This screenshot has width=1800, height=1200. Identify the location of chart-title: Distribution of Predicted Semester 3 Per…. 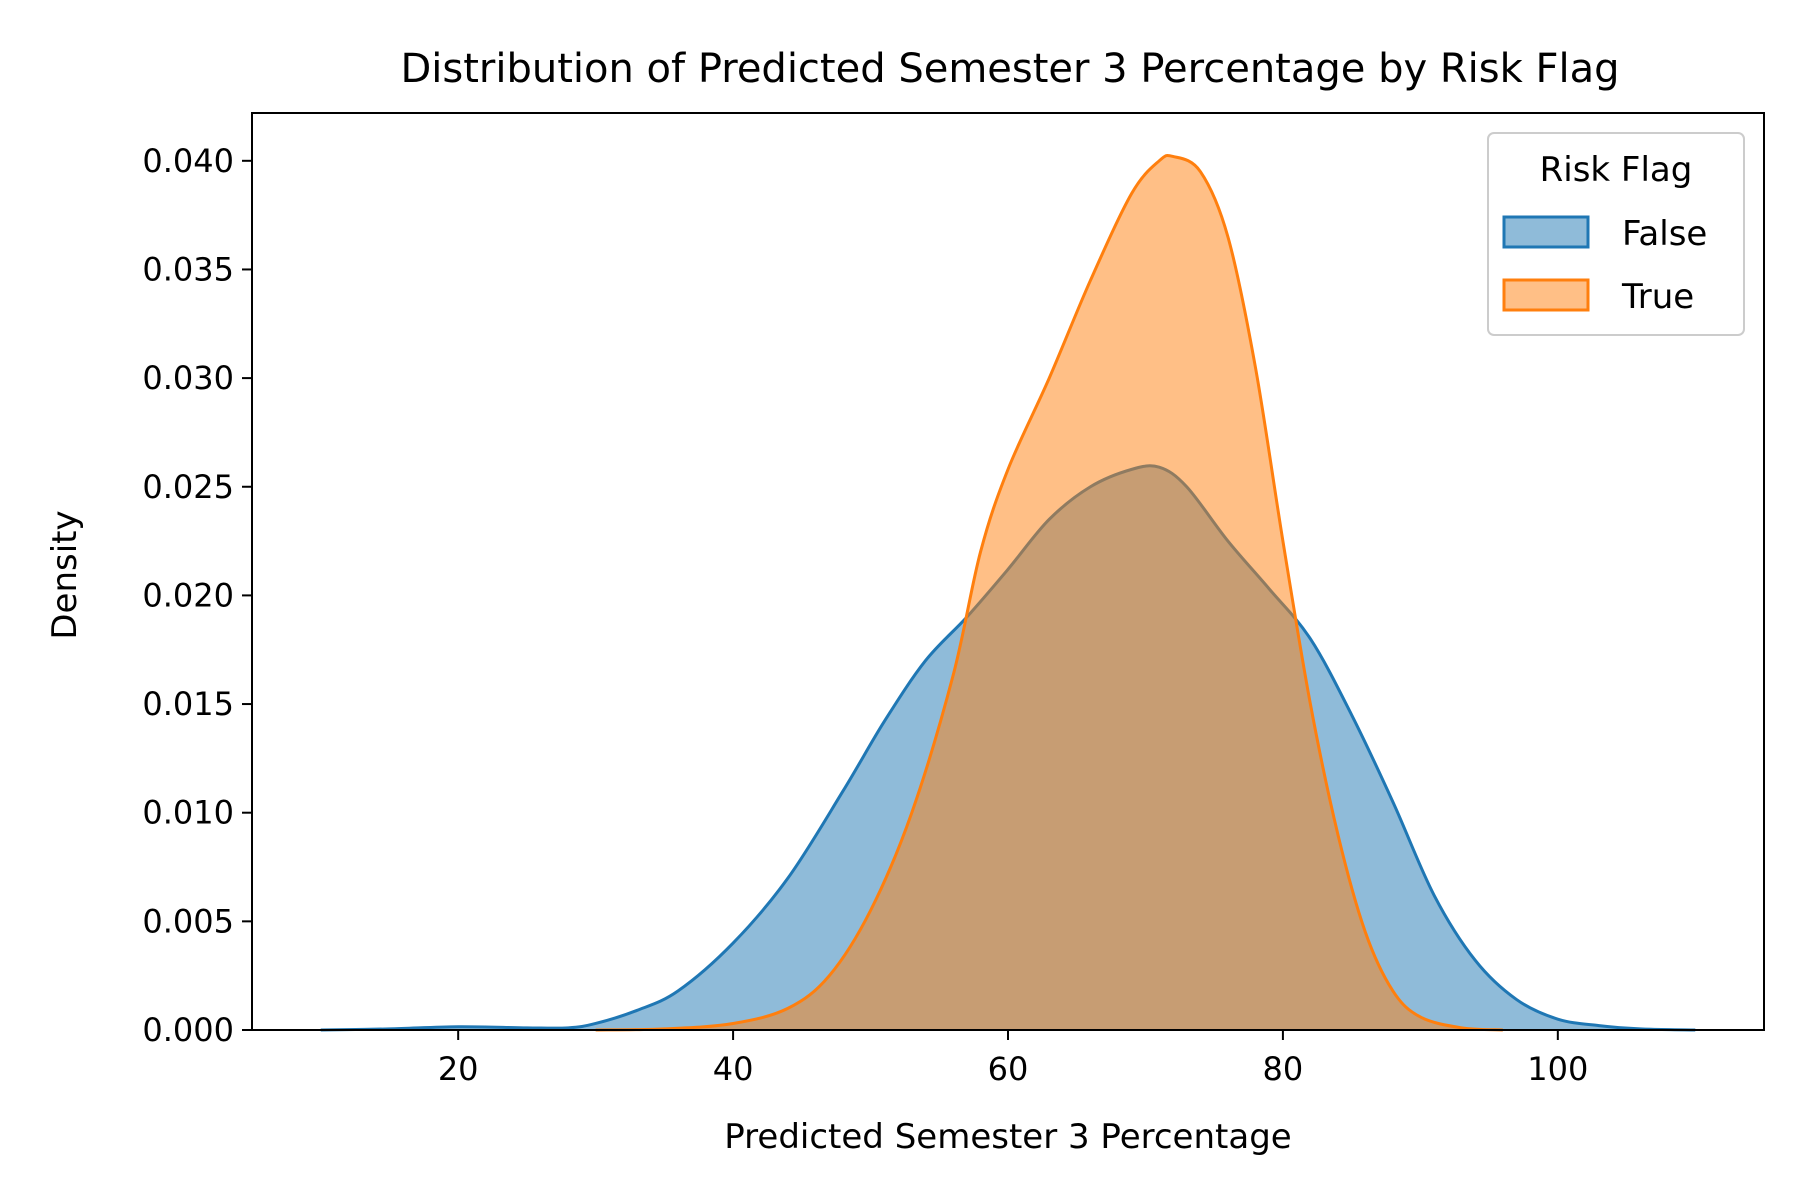
(1009, 69).